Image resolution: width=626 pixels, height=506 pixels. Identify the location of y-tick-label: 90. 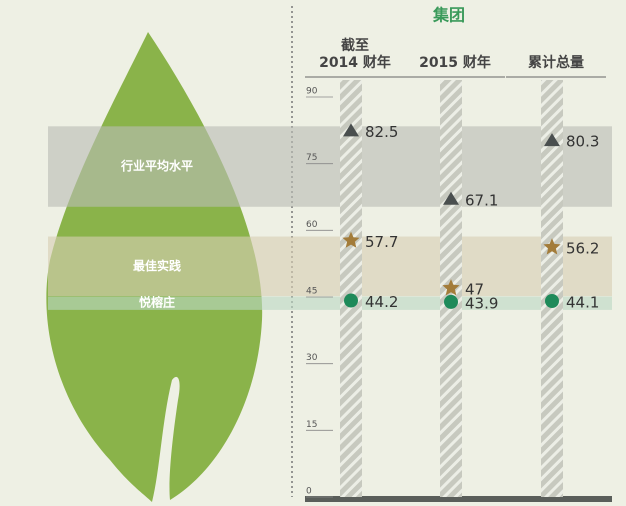
(312, 92).